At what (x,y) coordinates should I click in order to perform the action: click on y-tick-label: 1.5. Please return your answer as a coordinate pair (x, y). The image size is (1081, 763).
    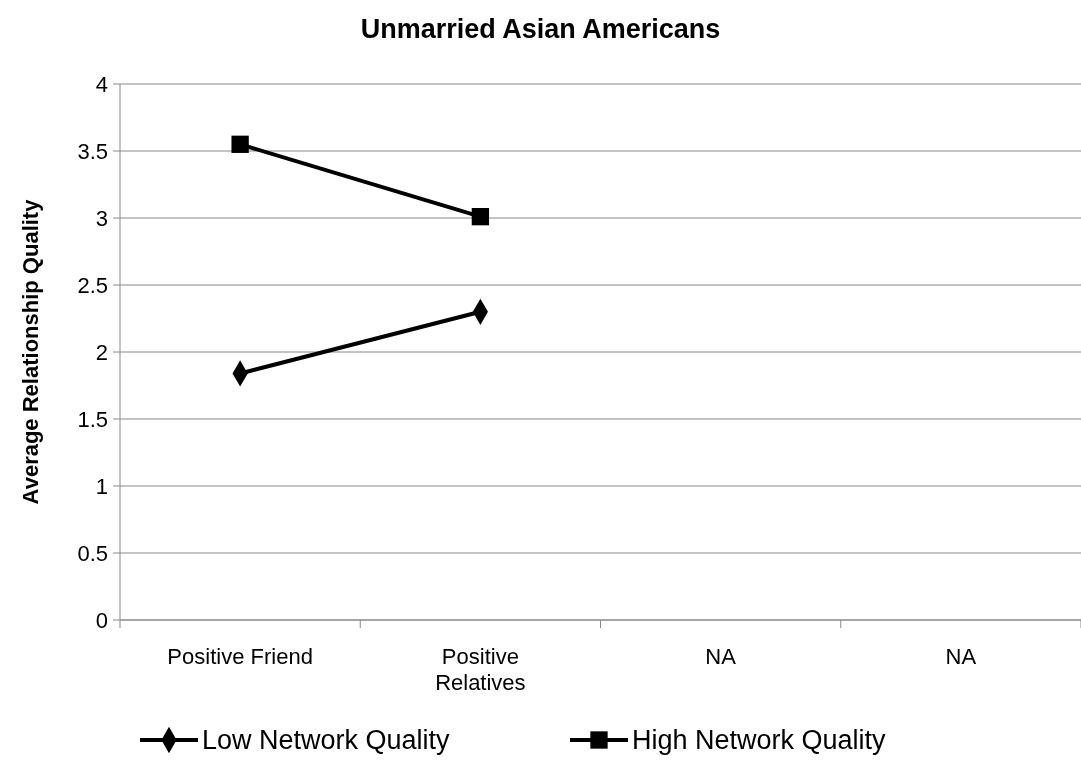
    Looking at the image, I should click on (92, 419).